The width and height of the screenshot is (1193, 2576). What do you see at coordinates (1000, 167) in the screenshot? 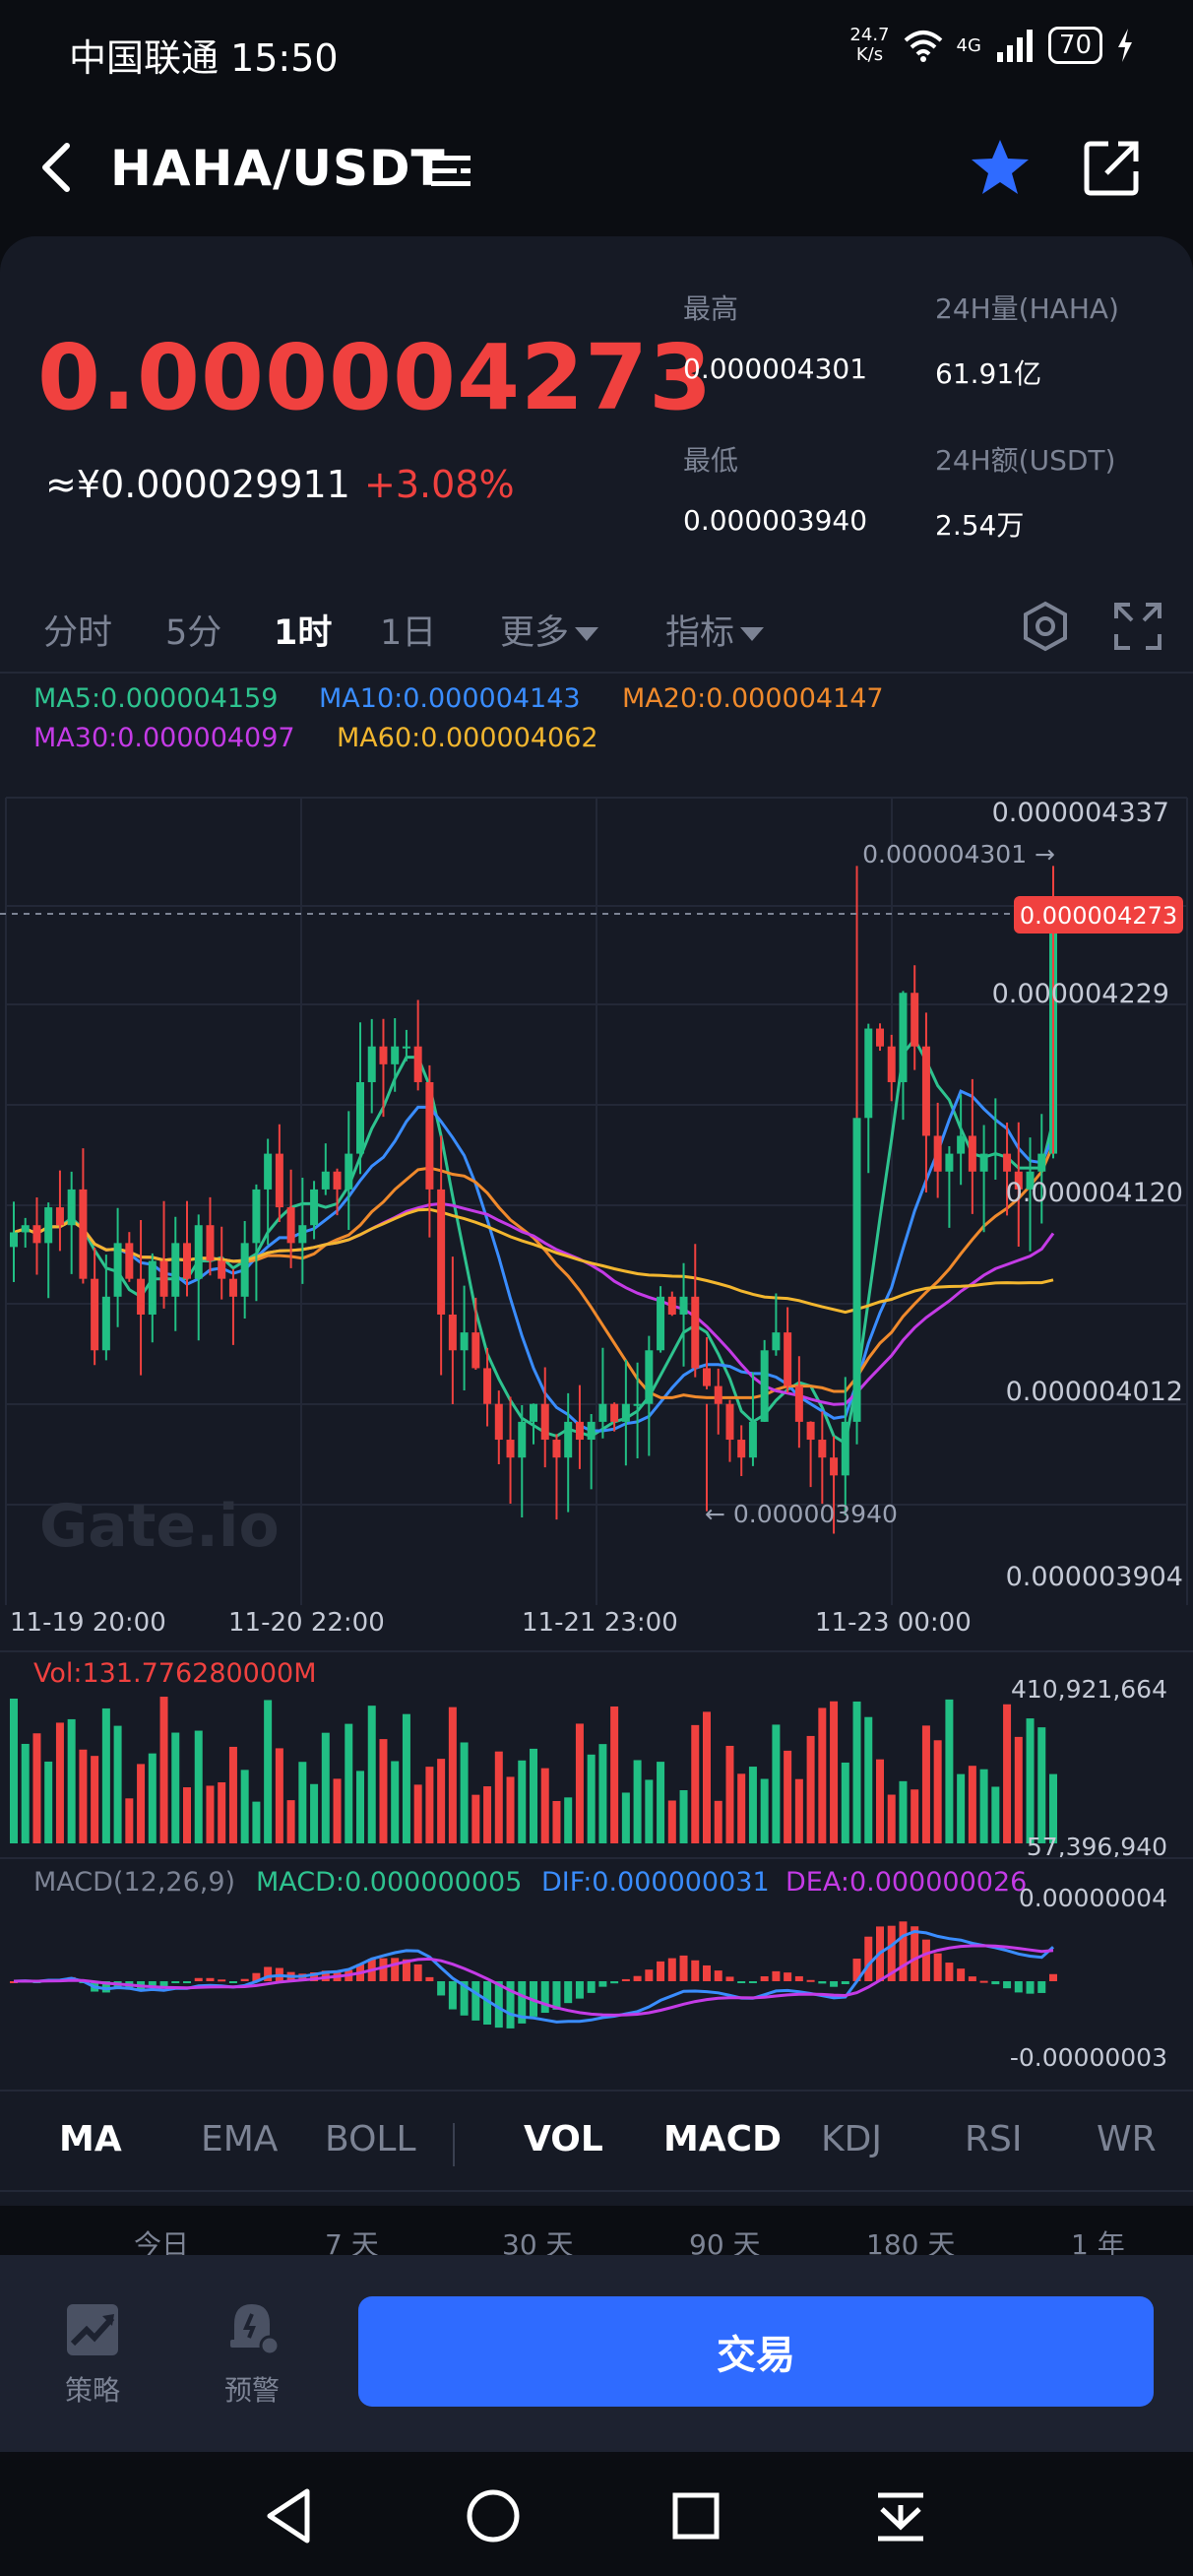
I see `favorite-star-icon` at bounding box center [1000, 167].